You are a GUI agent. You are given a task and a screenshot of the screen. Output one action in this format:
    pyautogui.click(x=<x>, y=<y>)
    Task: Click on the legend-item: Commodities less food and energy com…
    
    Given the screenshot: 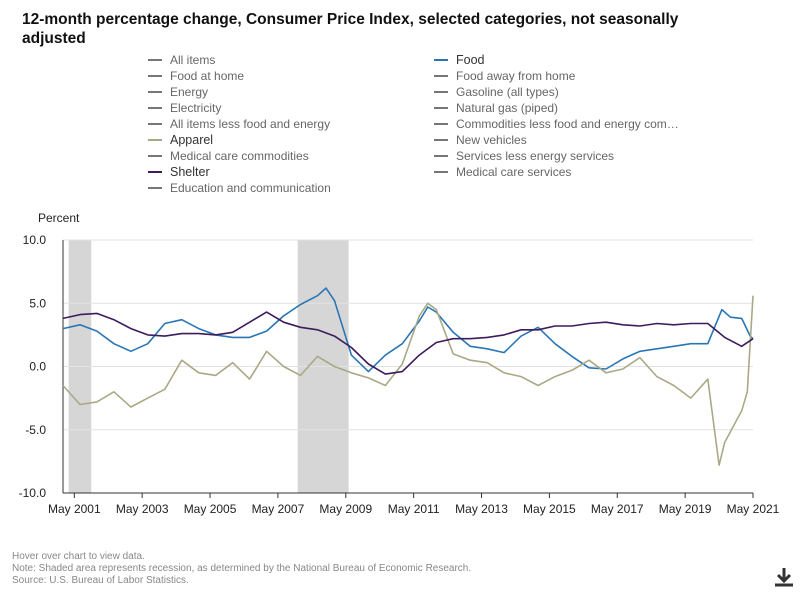 What is the action you would take?
    pyautogui.click(x=556, y=124)
    